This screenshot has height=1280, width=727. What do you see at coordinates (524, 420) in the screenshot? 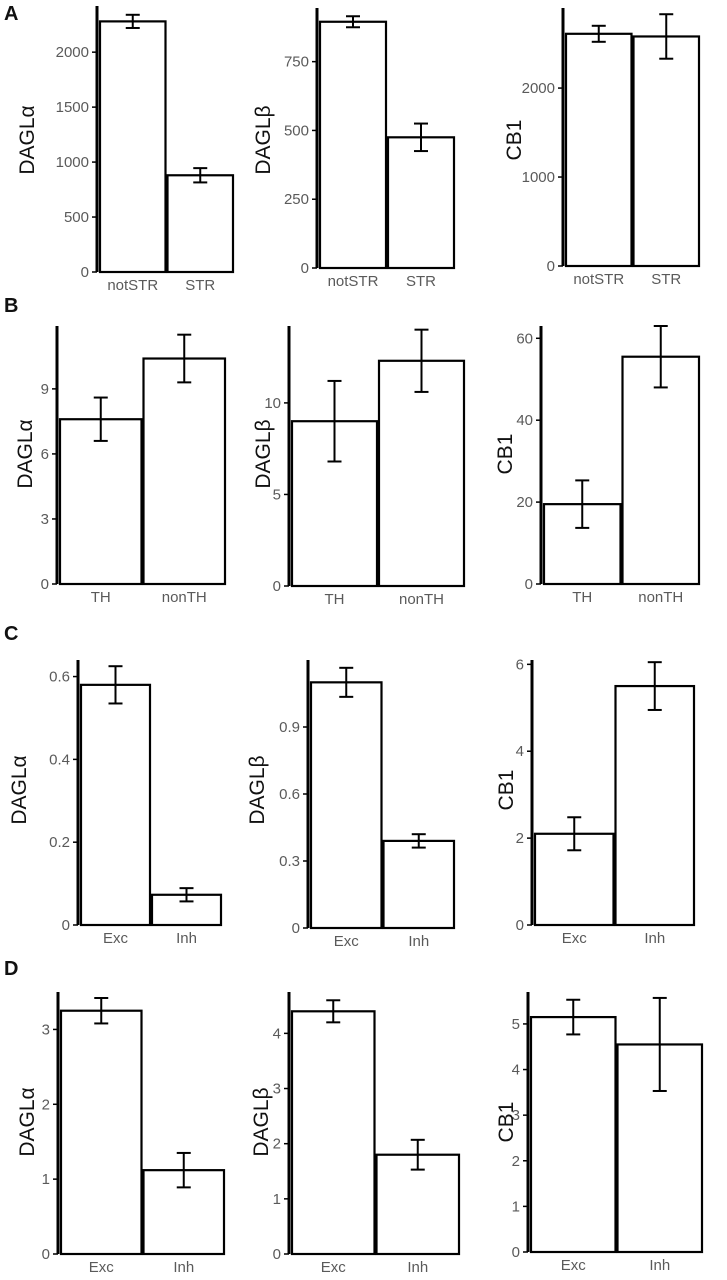
I see `y-tick-label: 40` at bounding box center [524, 420].